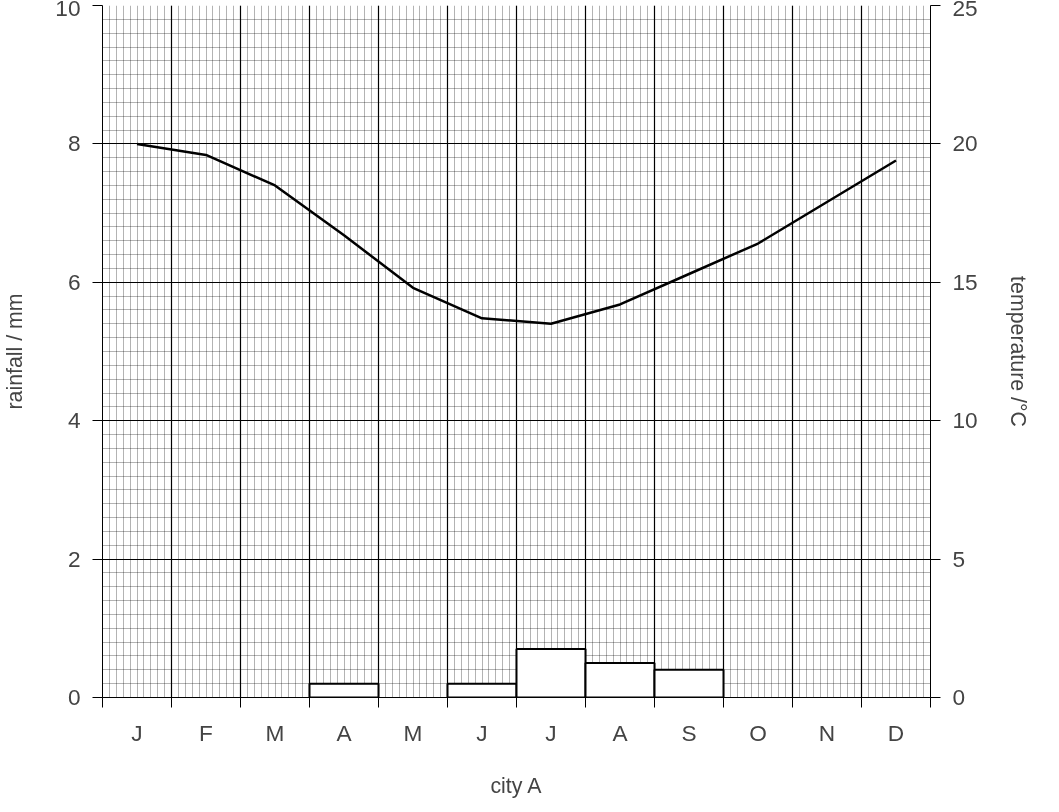  I want to click on y-tick-label: 4, so click(74, 420).